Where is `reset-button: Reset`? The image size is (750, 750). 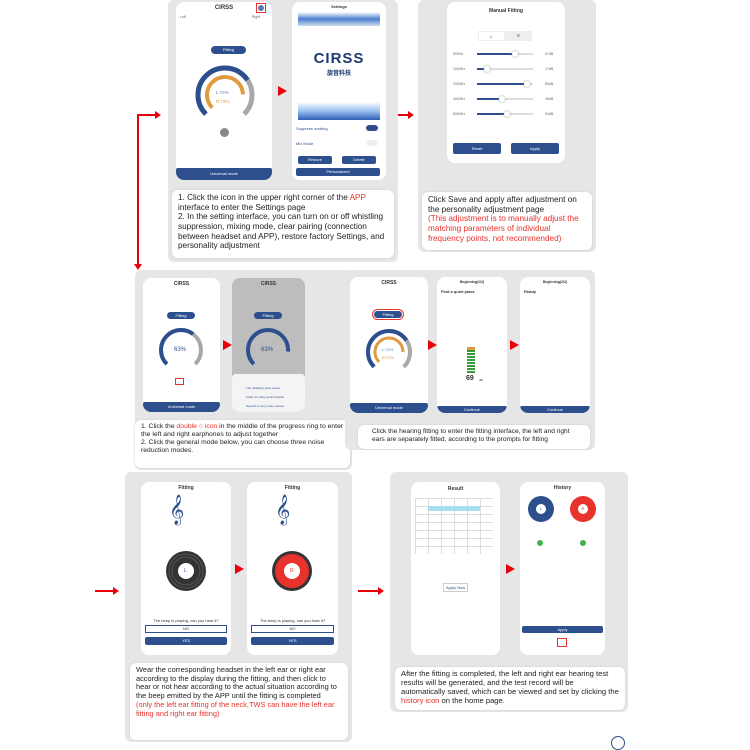 reset-button: Reset is located at coordinates (477, 148).